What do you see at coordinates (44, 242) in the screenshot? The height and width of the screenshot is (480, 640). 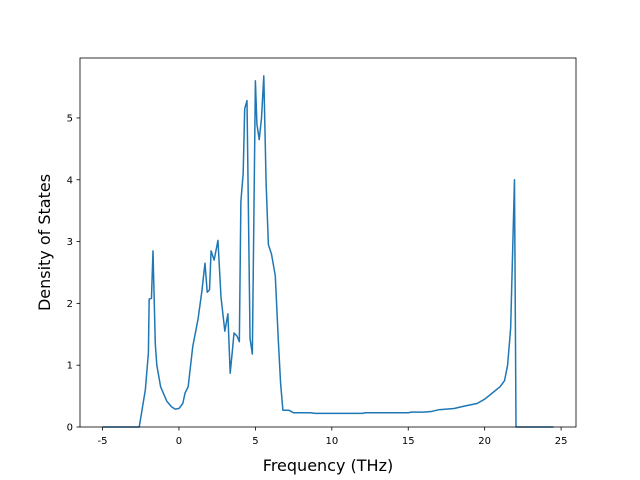 I see `y-axis-label: Density of States` at bounding box center [44, 242].